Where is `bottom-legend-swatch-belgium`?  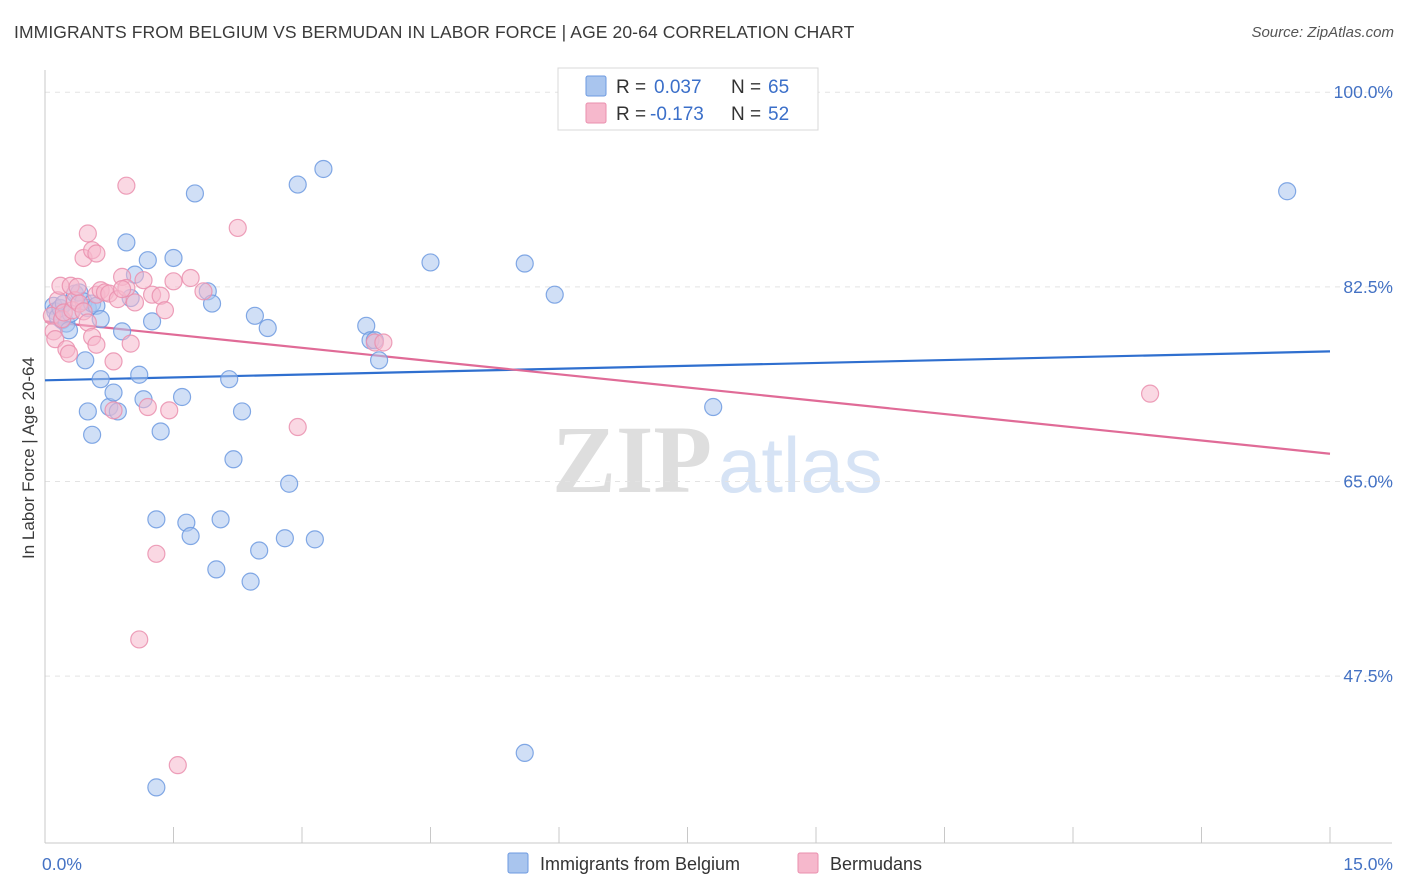 bottom-legend-swatch-belgium is located at coordinates (518, 863).